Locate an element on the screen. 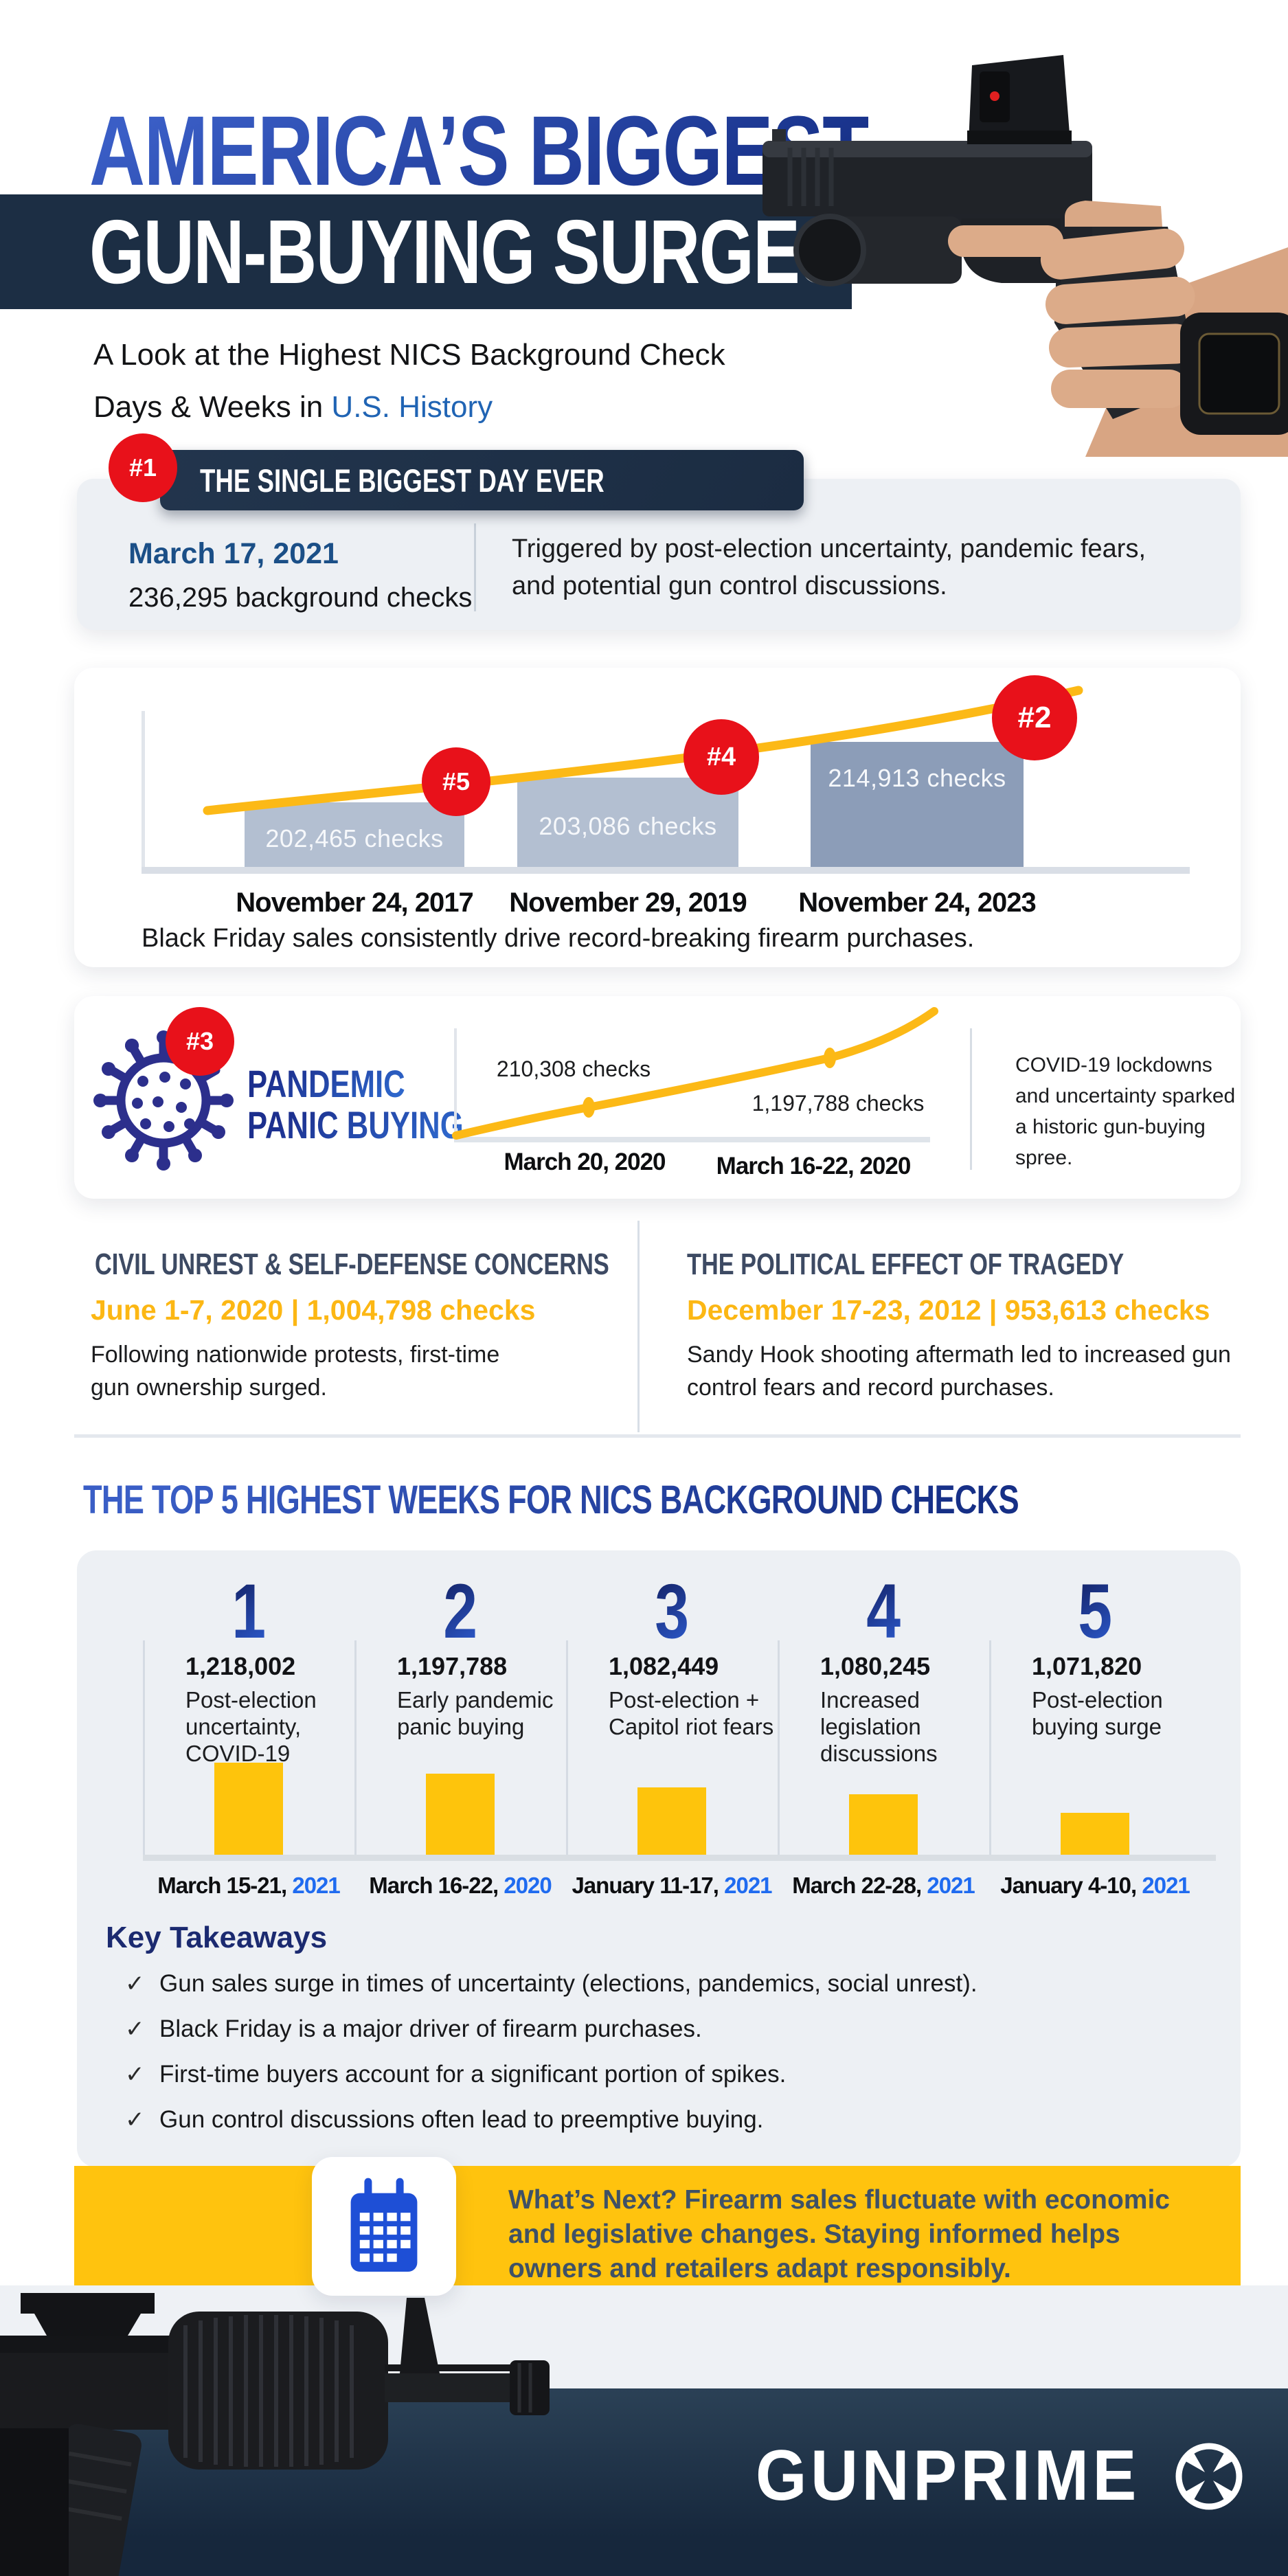 The image size is (1288, 2576). bf-date-2: November 29, 2019 is located at coordinates (628, 903).